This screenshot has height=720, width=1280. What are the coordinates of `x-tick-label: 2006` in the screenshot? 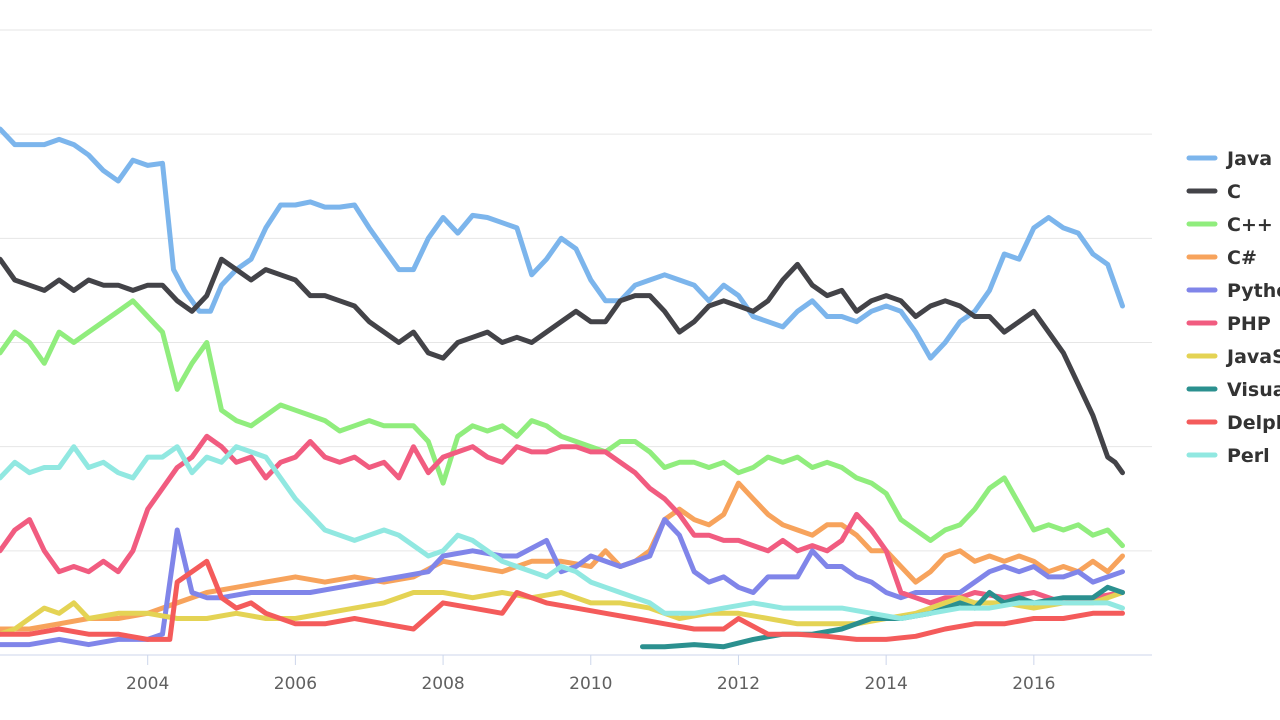 It's located at (295, 684).